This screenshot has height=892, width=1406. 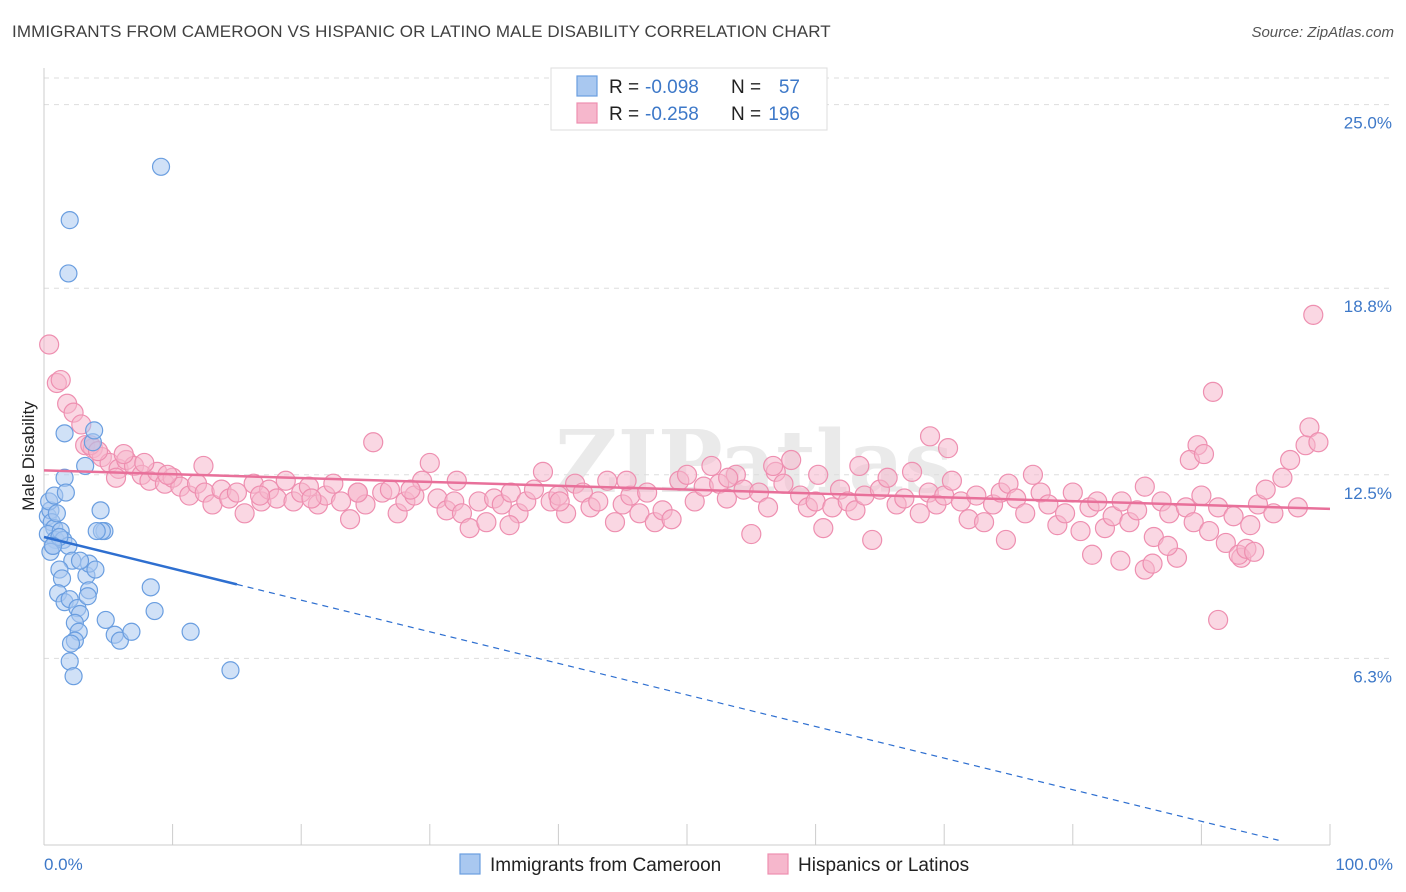 What do you see at coordinates (140, 560) in the screenshot?
I see `blue-trend-line` at bounding box center [140, 560].